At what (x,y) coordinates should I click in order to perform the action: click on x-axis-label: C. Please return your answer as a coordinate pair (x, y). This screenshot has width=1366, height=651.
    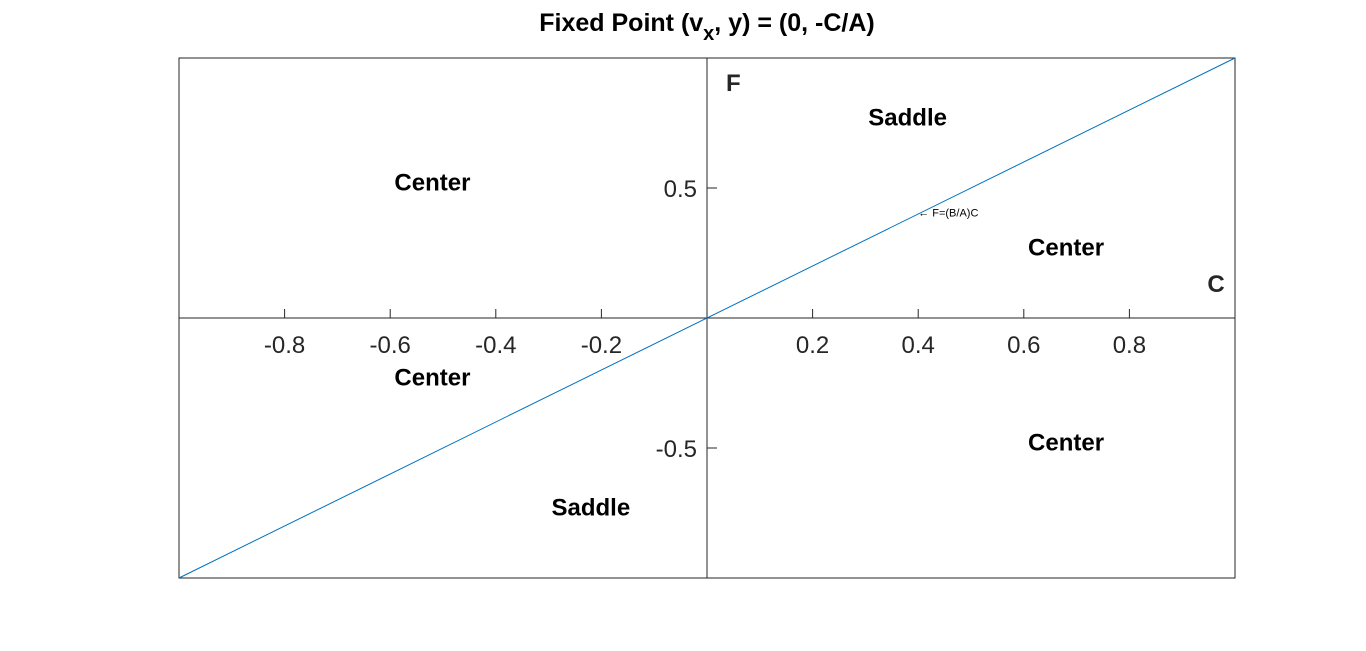
    Looking at the image, I should click on (1215, 284).